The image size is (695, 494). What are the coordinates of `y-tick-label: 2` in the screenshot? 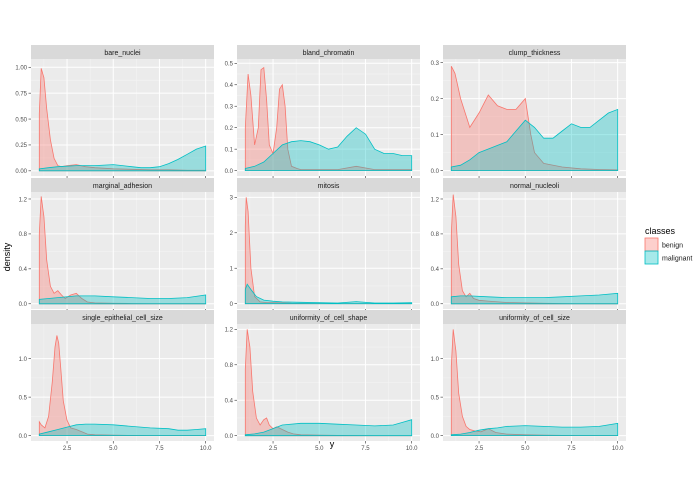 It's located at (232, 234).